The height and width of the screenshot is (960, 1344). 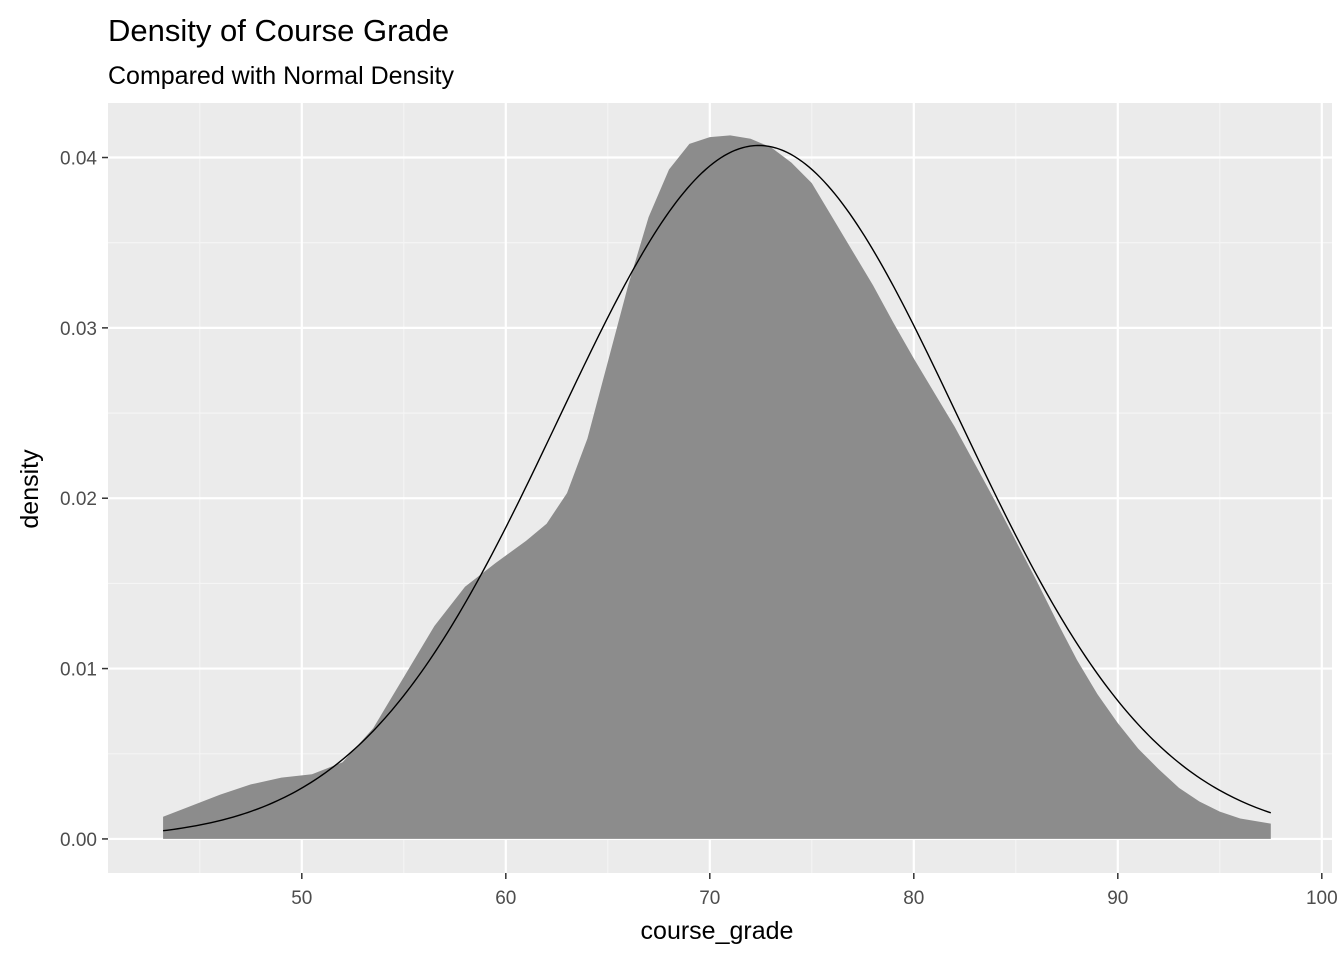 What do you see at coordinates (301, 898) in the screenshot?
I see `x-tick-label: 50` at bounding box center [301, 898].